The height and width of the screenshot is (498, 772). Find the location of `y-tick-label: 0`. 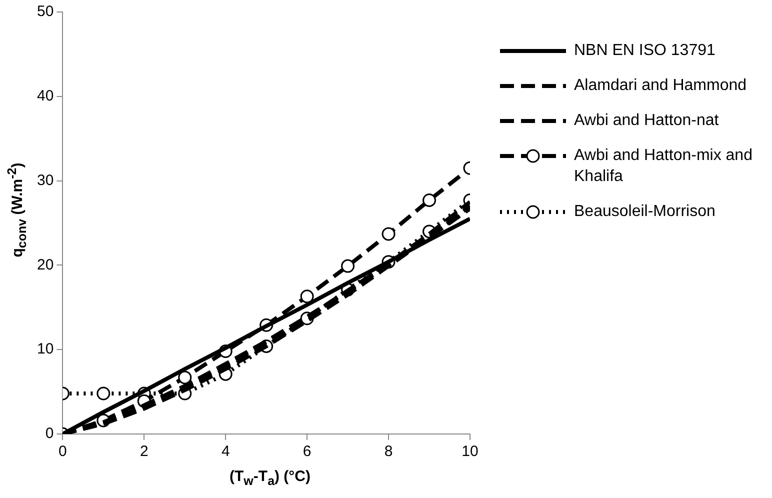

y-tick-label: 0 is located at coordinates (49, 433).